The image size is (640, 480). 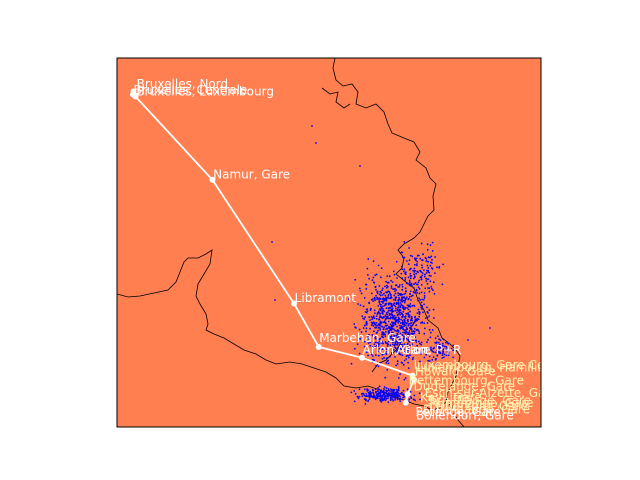 What do you see at coordinates (205, 92) in the screenshot?
I see `station-label: Bruxelles, Luxembourg` at bounding box center [205, 92].